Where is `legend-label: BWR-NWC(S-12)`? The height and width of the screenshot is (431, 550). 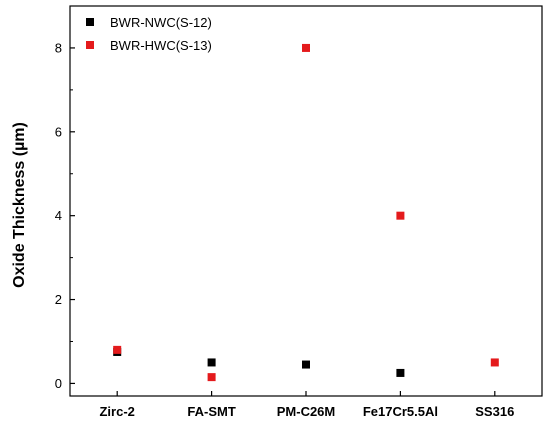
legend-label: BWR-NWC(S-12) is located at coordinates (161, 22).